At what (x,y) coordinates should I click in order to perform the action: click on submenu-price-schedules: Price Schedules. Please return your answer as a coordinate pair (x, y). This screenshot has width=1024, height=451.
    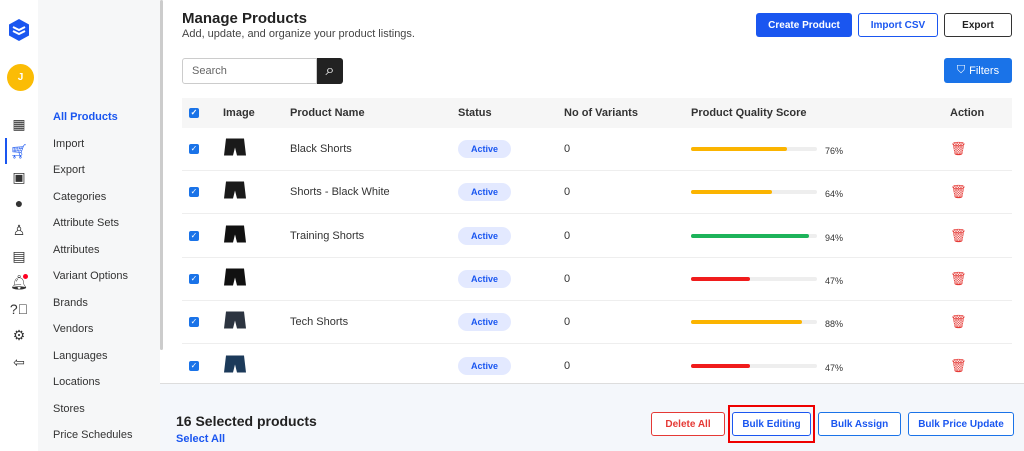
    Looking at the image, I should click on (93, 435).